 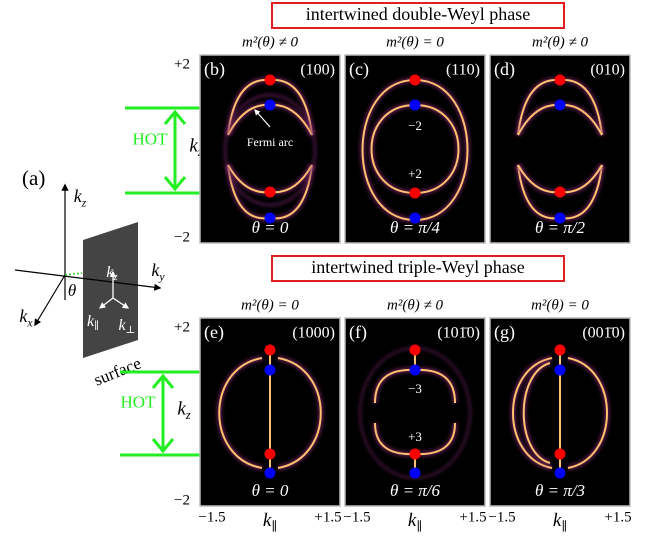 What do you see at coordinates (270, 42) in the screenshot?
I see `condition-label: m²(θ) ≠ 0` at bounding box center [270, 42].